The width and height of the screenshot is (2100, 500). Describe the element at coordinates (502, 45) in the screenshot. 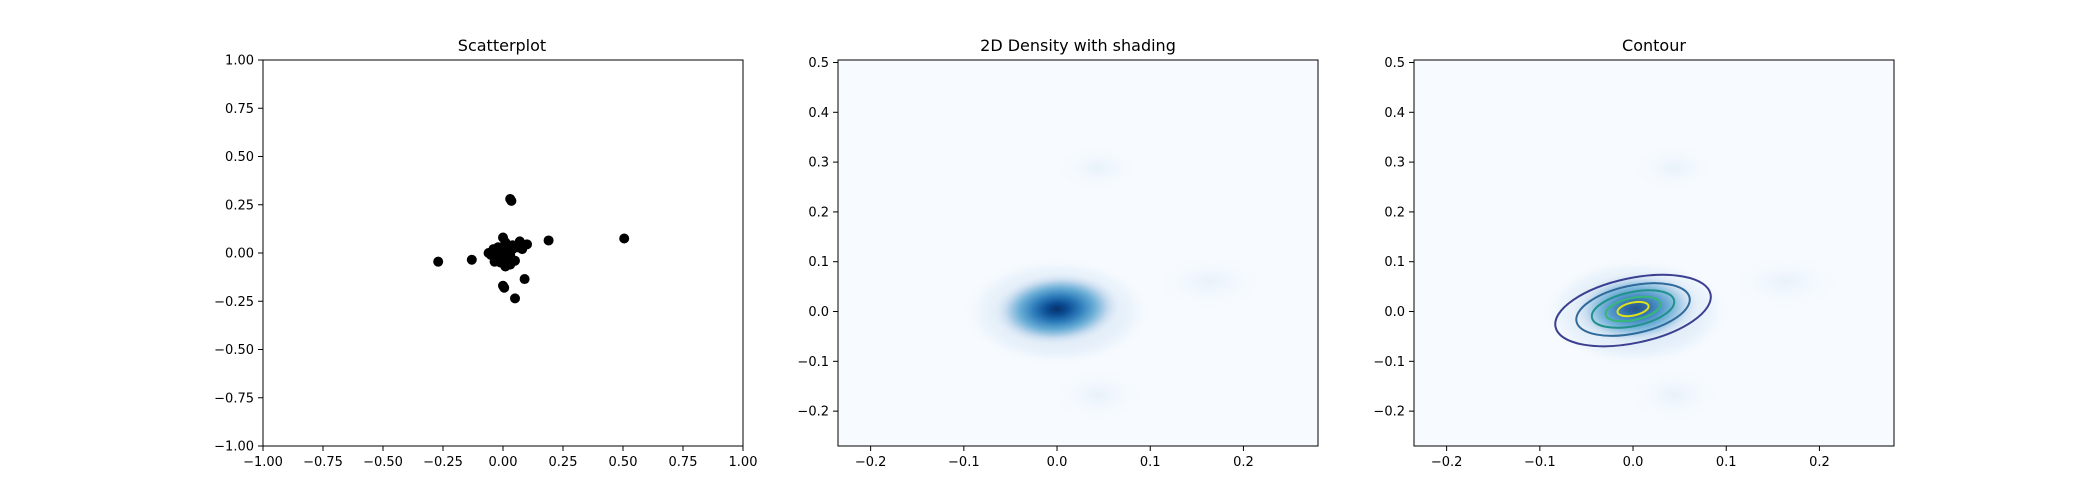

I see `scatterplot-title: Scatterplot` at that location.